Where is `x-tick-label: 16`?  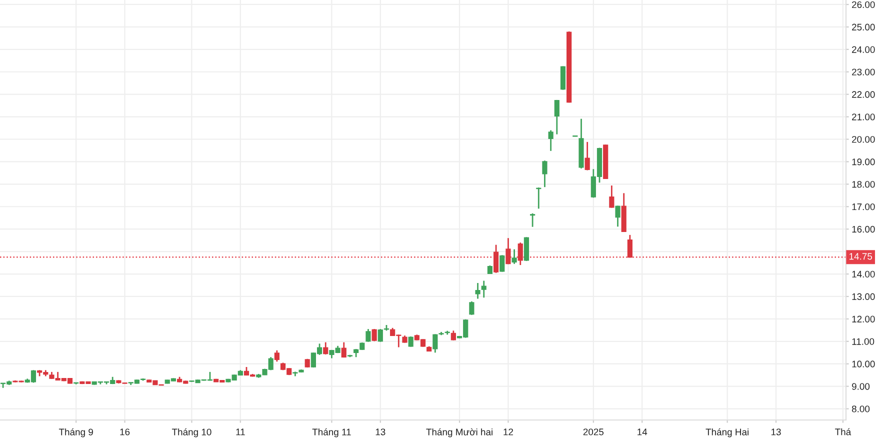 x-tick-label: 16 is located at coordinates (125, 432).